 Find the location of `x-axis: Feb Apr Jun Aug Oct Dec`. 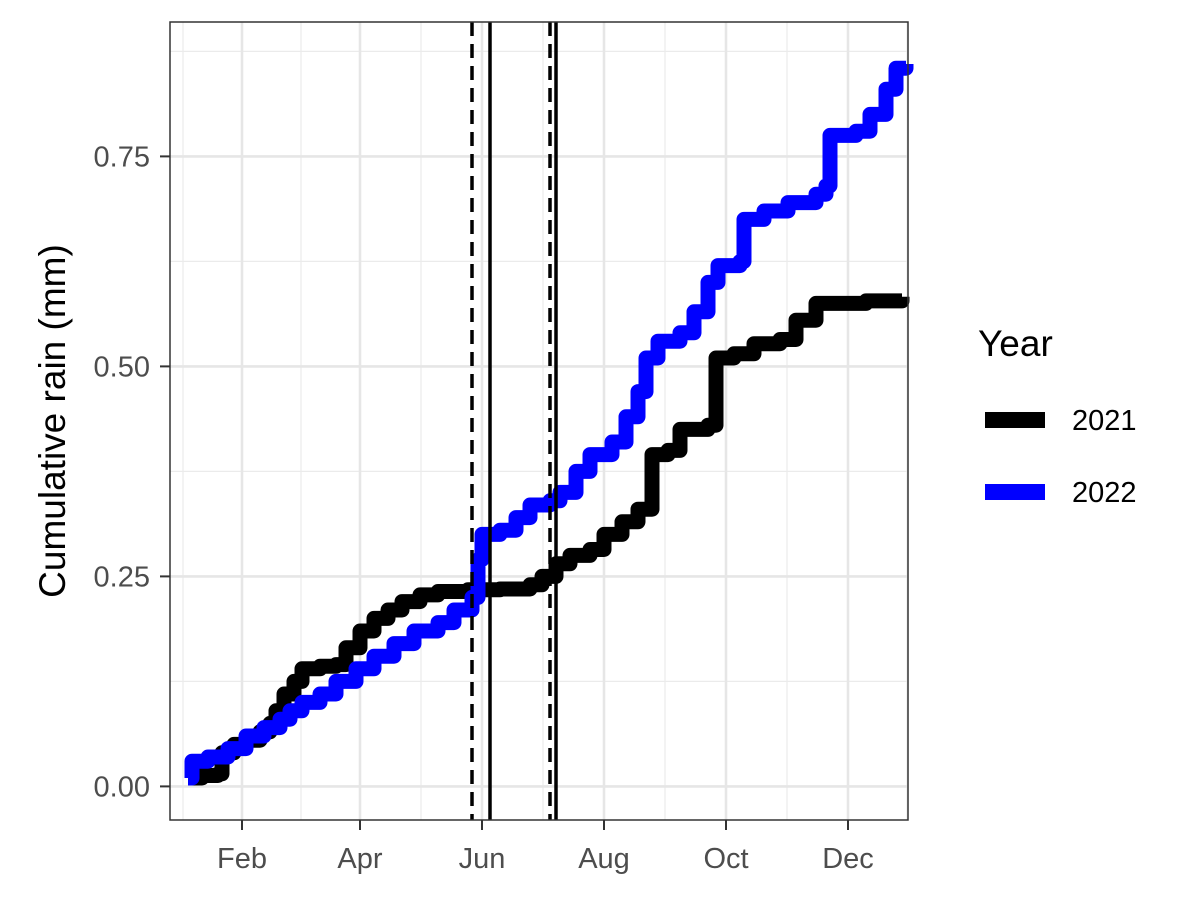

x-axis: Feb Apr Jun Aug Oct Dec is located at coordinates (545, 847).